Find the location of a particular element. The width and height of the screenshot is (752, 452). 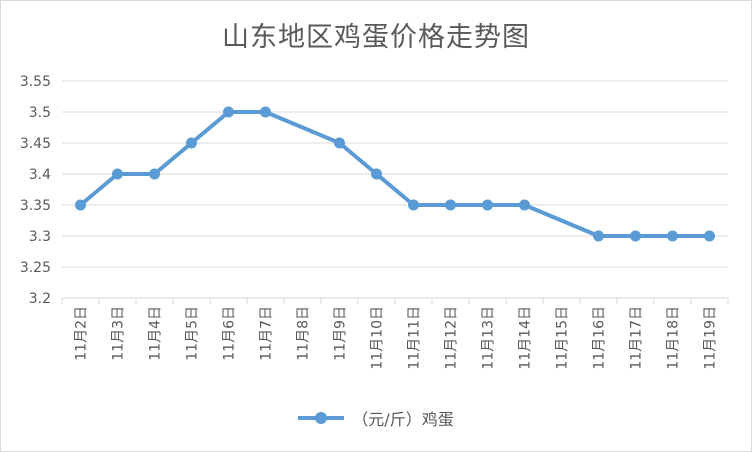

y-tick-label: 3.4 is located at coordinates (40, 175).